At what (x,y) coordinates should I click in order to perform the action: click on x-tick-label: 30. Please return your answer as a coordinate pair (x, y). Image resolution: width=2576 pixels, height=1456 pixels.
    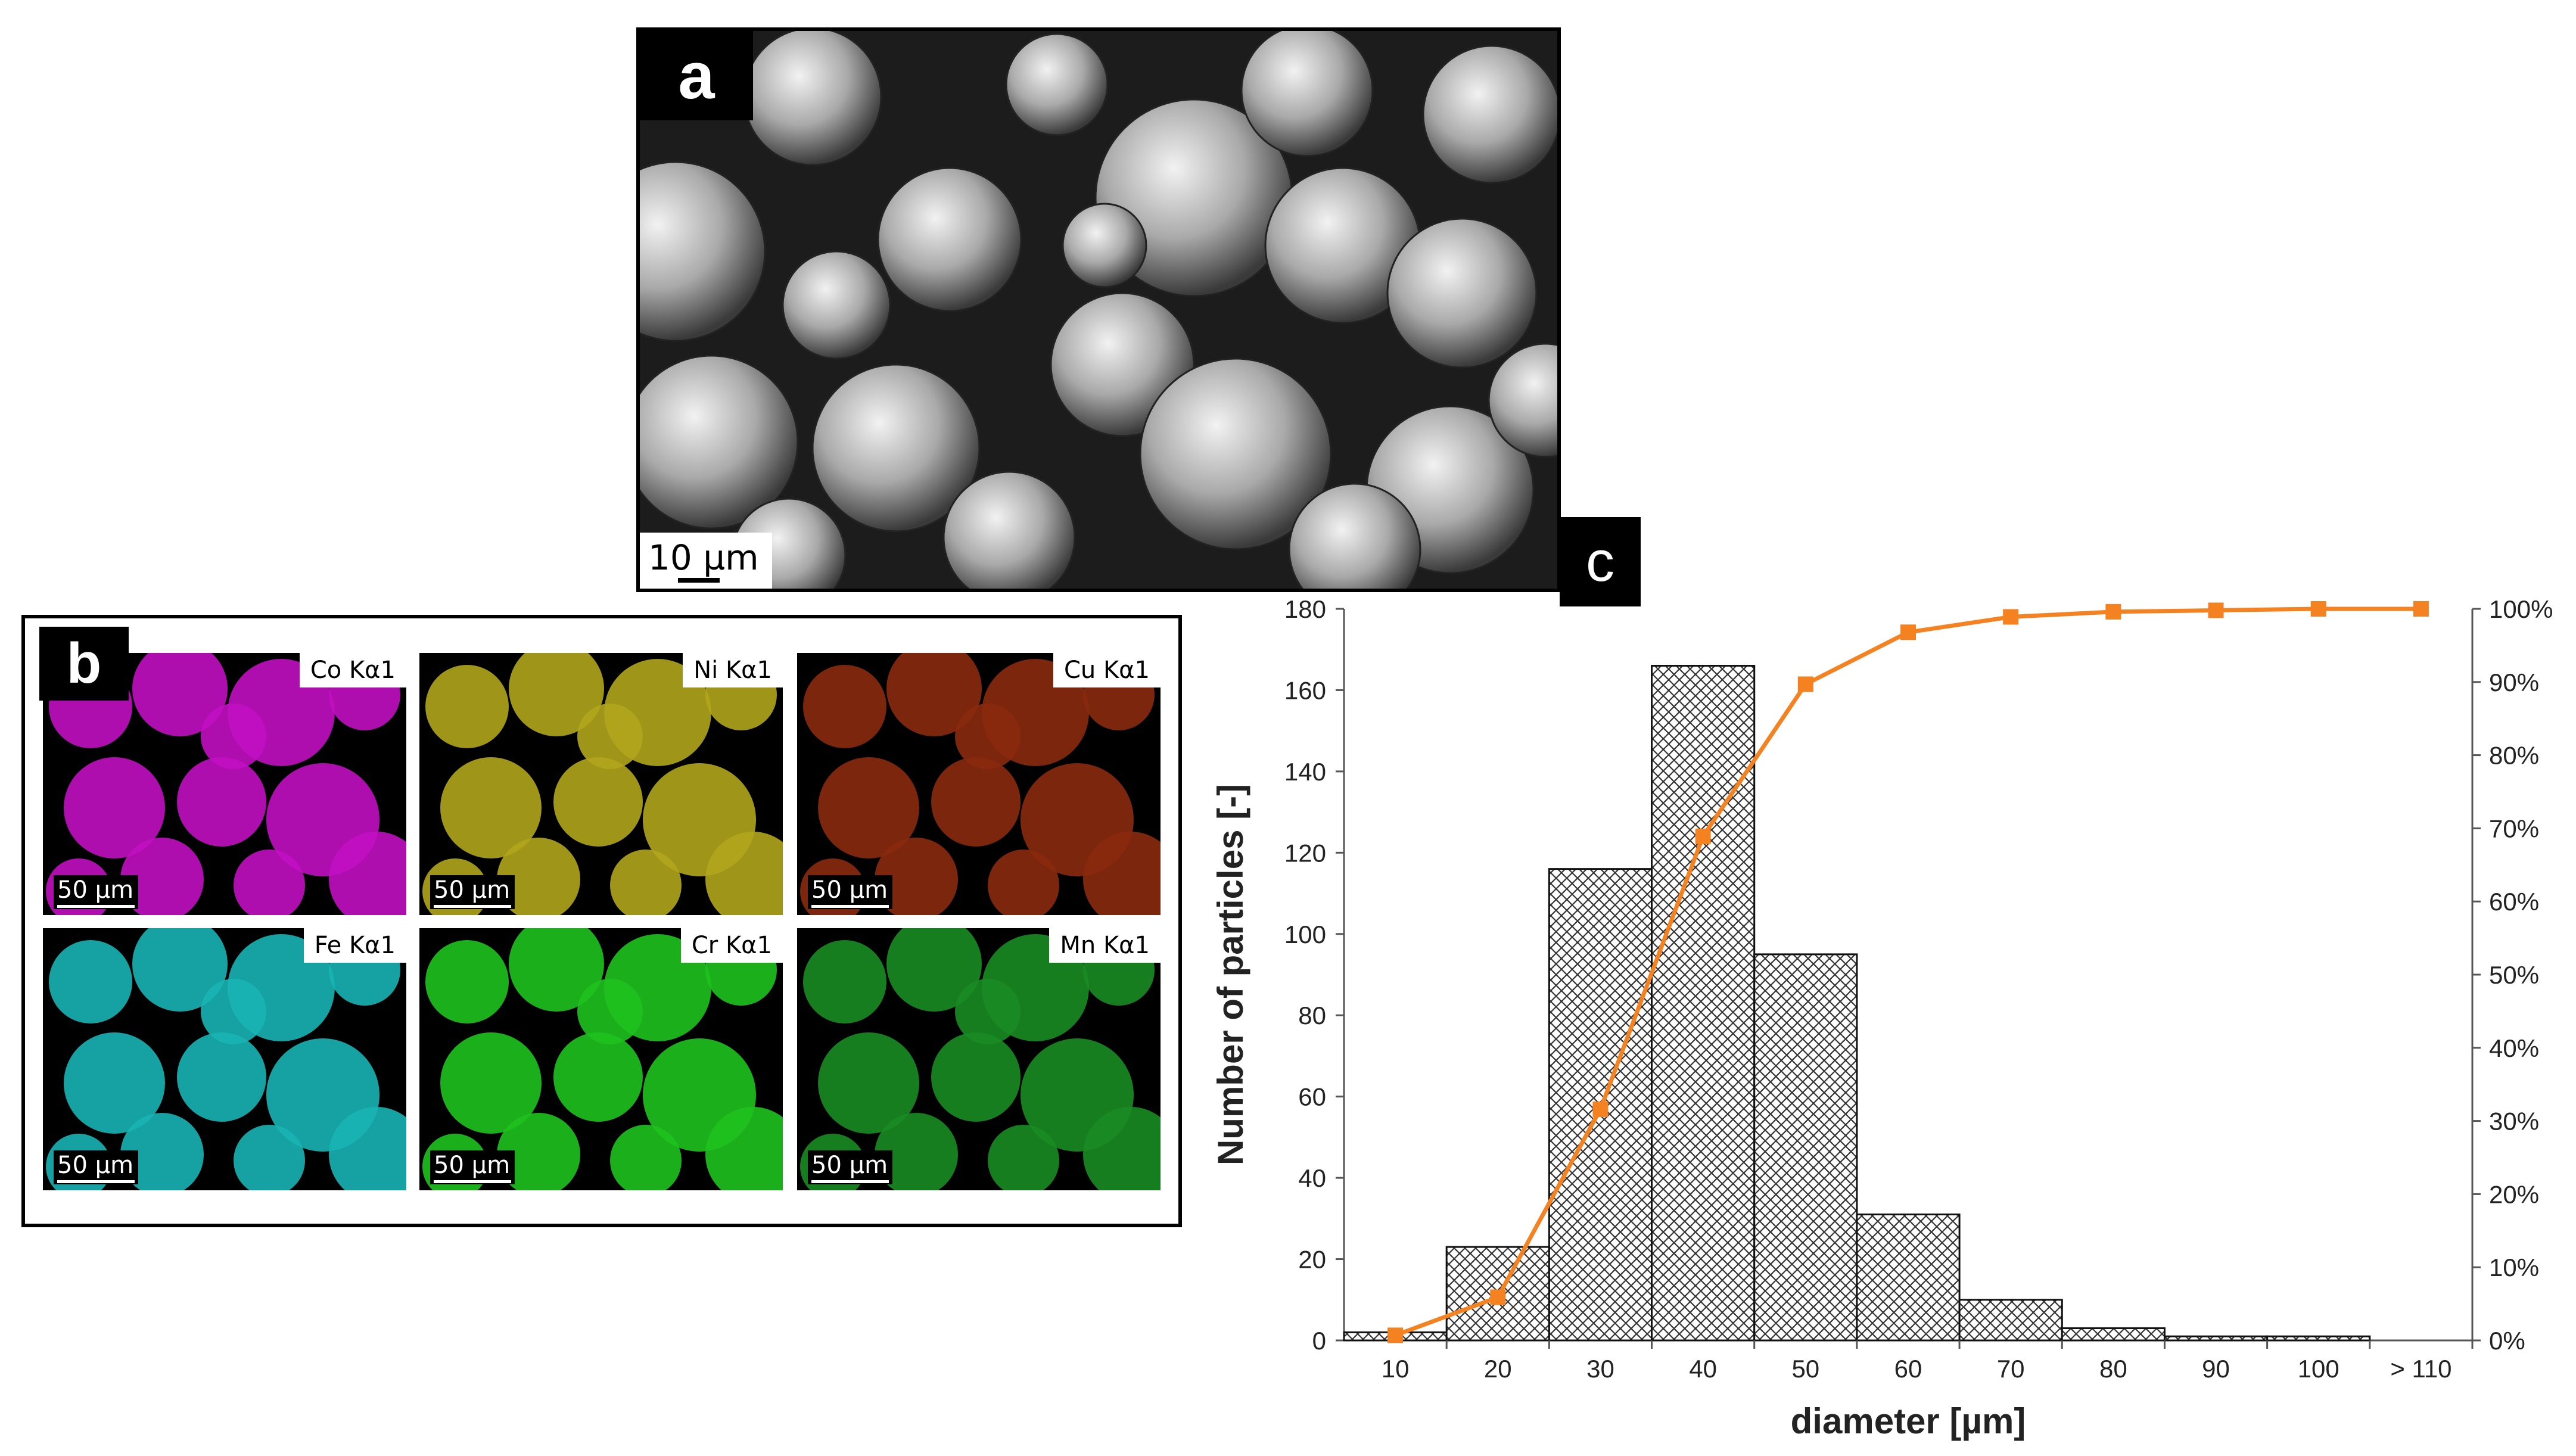
    Looking at the image, I should click on (1600, 1369).